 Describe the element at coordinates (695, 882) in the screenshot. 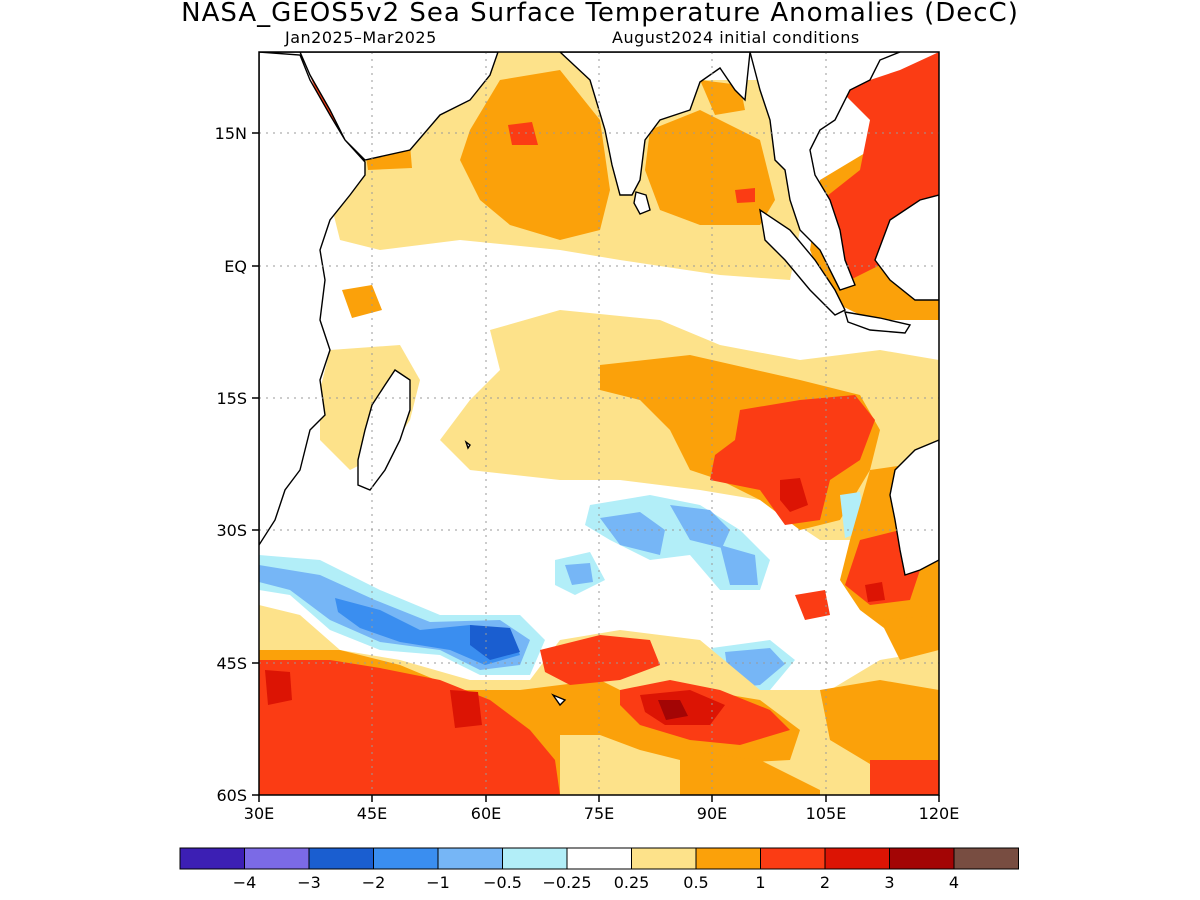

I see `colorbar-label: 0.5` at that location.